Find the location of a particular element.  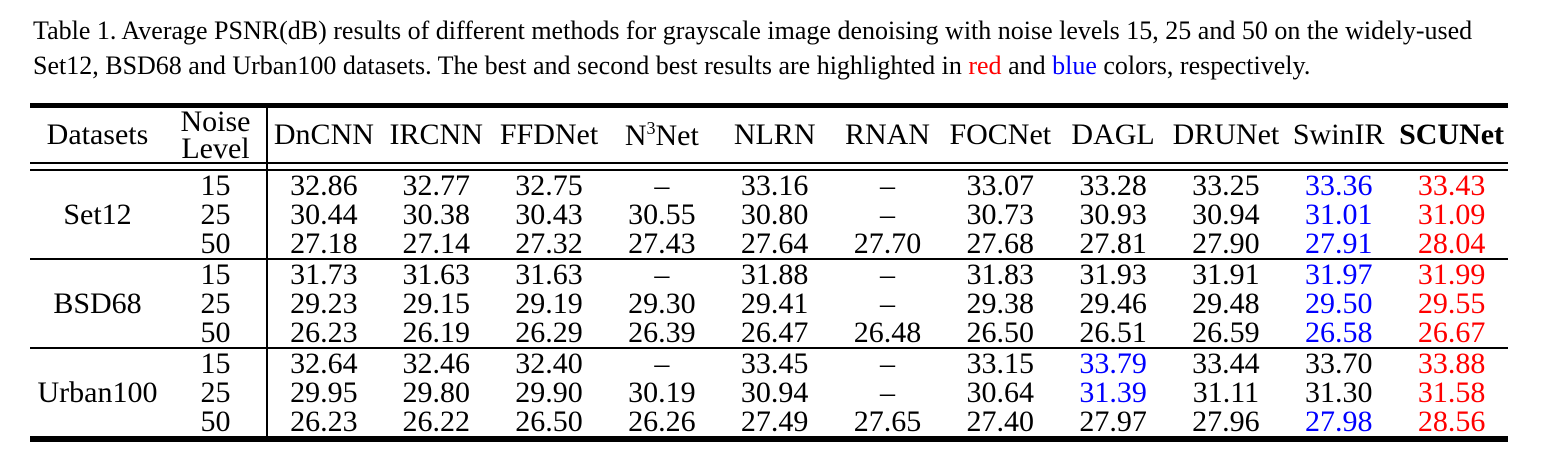

psnr-cell-scunet: 33.88 is located at coordinates (1451, 363).